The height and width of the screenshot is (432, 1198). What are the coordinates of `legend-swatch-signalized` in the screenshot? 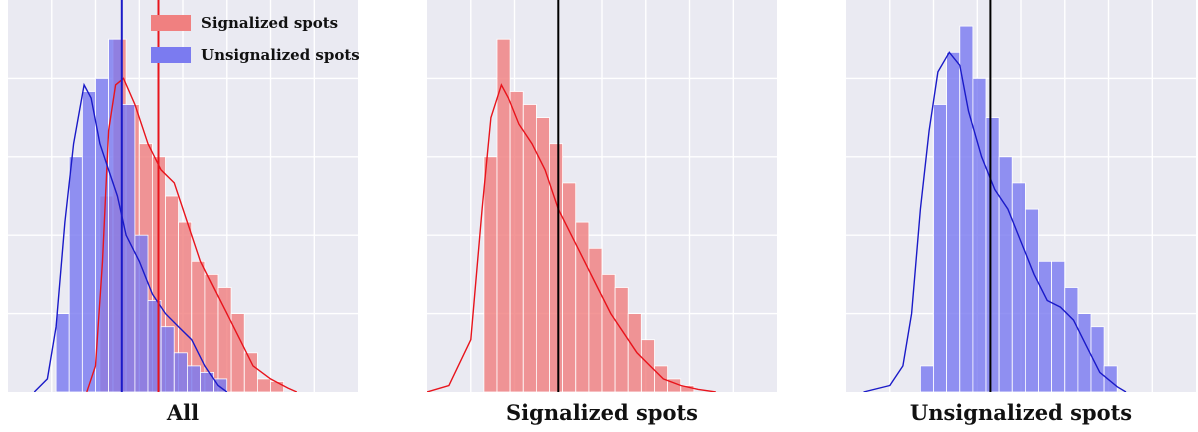 It's located at (171, 23).